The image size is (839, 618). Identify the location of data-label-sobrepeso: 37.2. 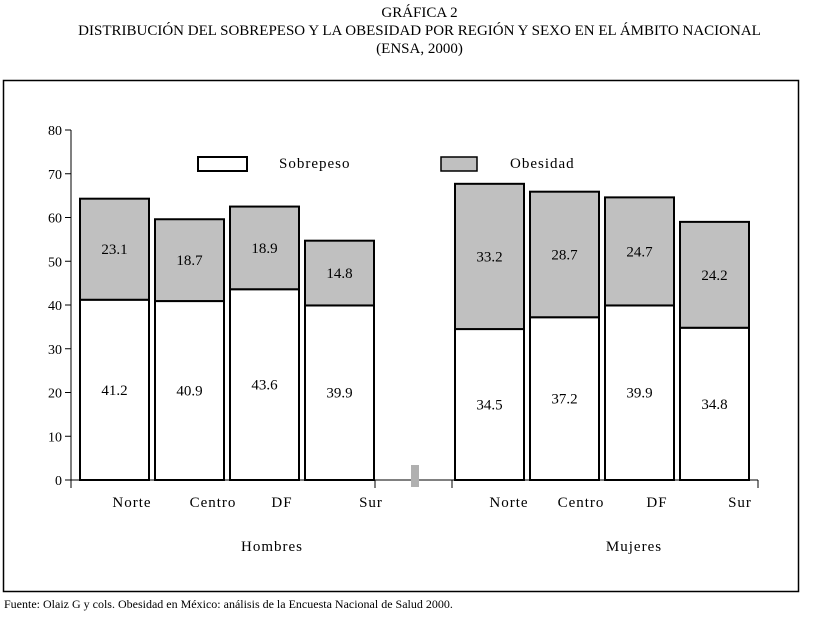
(564, 400).